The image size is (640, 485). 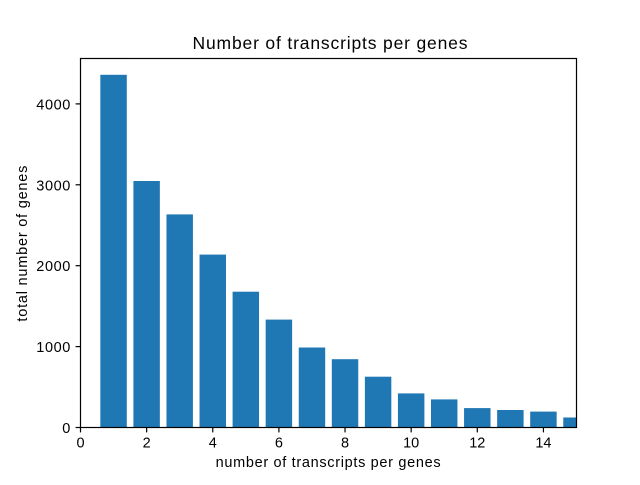 What do you see at coordinates (328, 463) in the screenshot?
I see `svg-text:number of transcripts per gene: number of transcripts per genes` at bounding box center [328, 463].